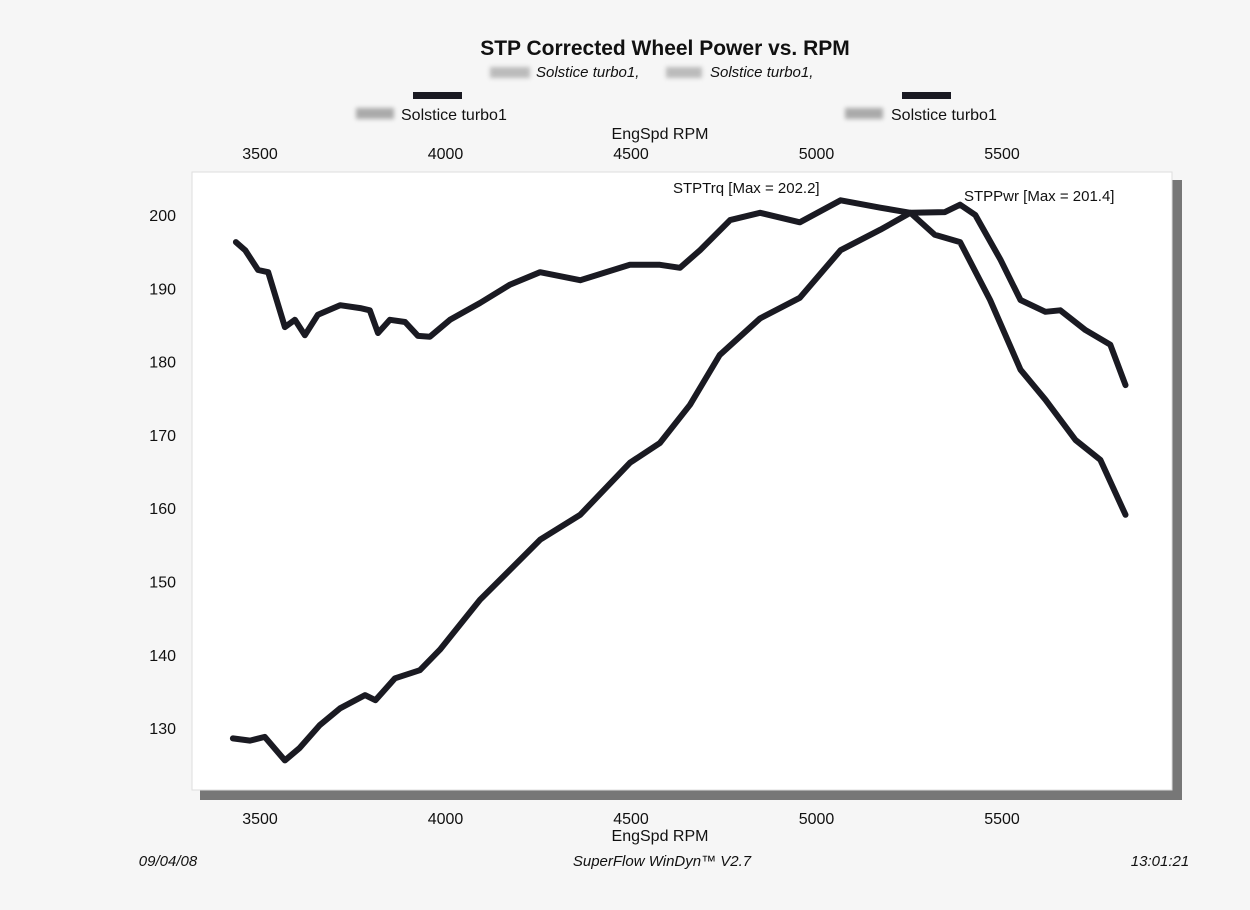 Image resolution: width=1250 pixels, height=910 pixels. Describe the element at coordinates (631, 819) in the screenshot. I see `x-tick-label-bottom: 4500` at that location.